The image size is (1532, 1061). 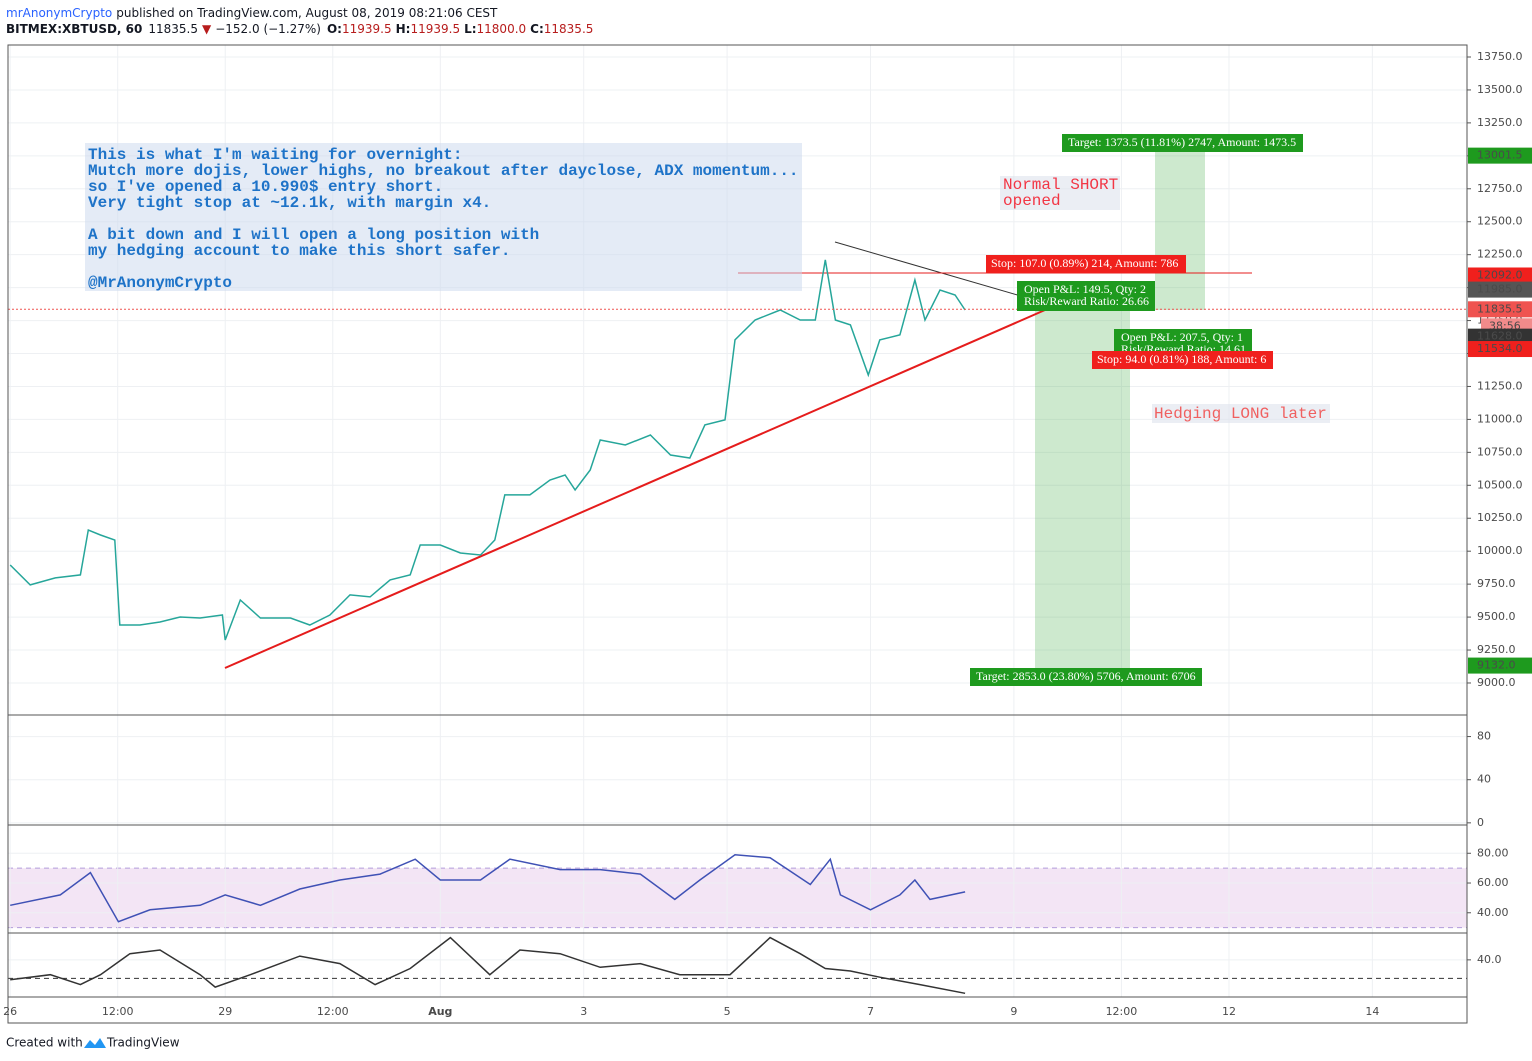 I want to click on brand: TradingView, so click(x=143, y=1043).